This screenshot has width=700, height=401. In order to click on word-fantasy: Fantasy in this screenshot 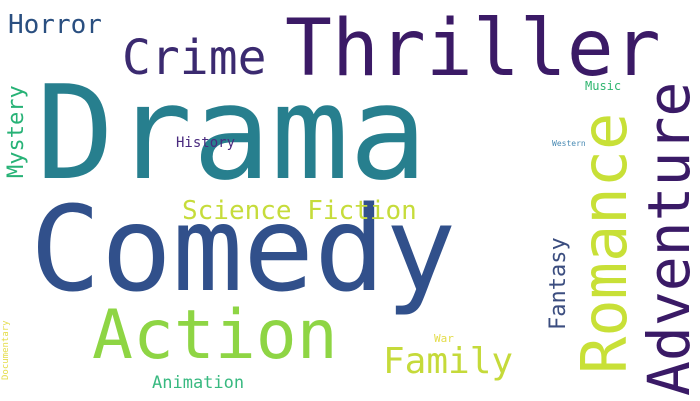, I will do `click(558, 283)`.